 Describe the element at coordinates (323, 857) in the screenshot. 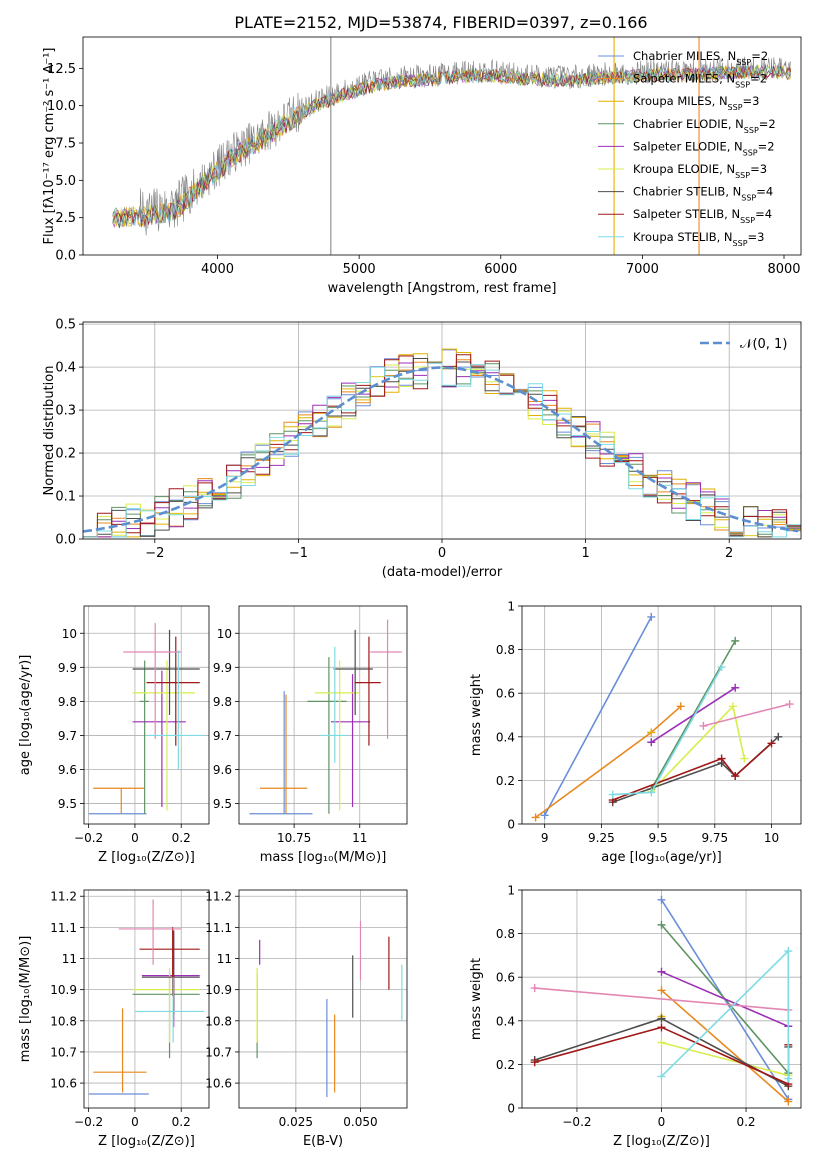

I see `x-axis-label: mass [log₁₀(M/M⊙)]` at that location.